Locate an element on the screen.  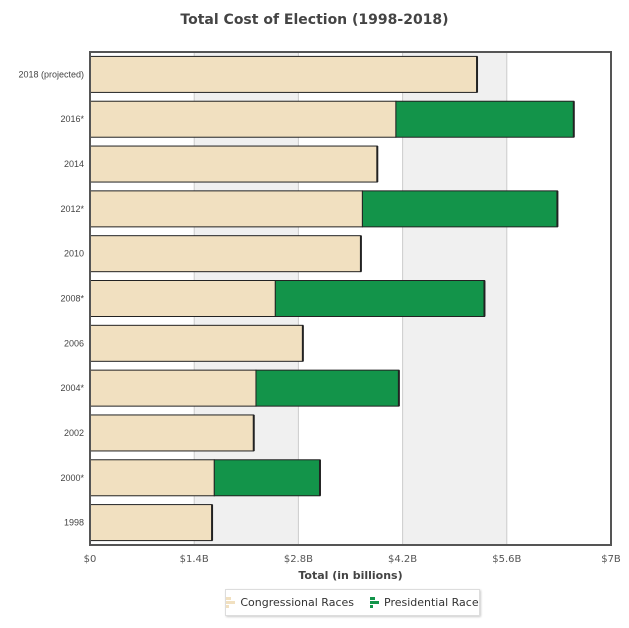
legend: Congressional Races Presidential Race is located at coordinates (352, 602).